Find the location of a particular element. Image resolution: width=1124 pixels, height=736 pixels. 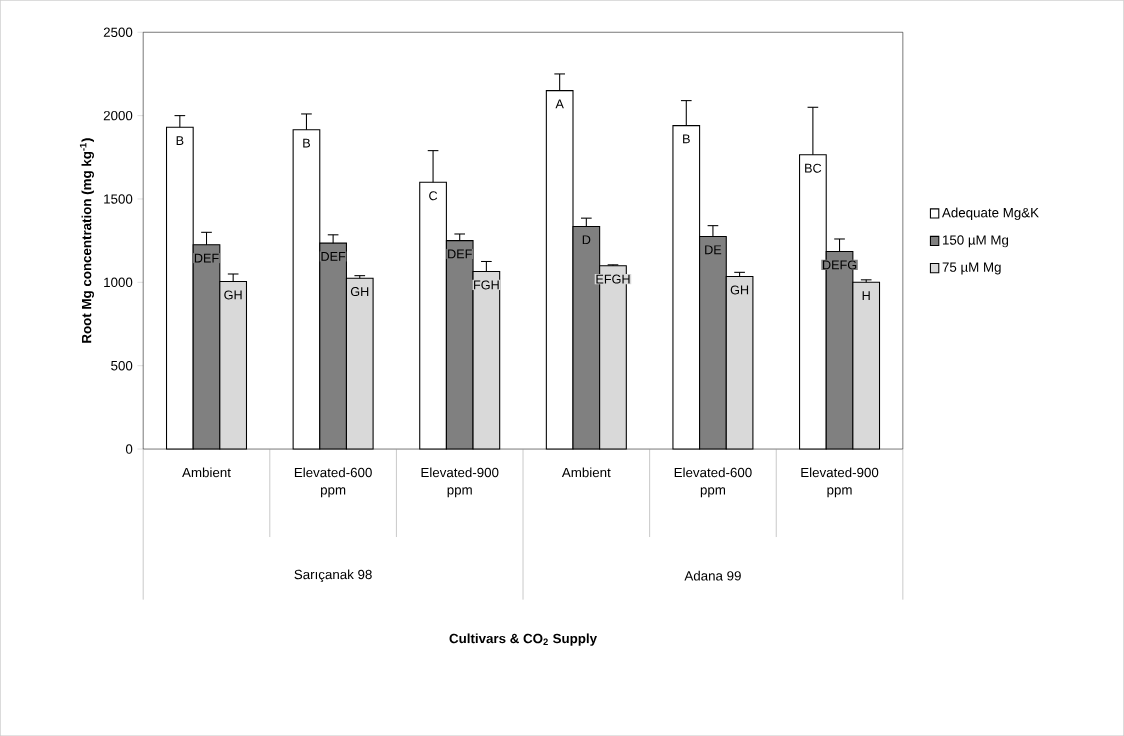

text: Adana 99 is located at coordinates (712, 575).